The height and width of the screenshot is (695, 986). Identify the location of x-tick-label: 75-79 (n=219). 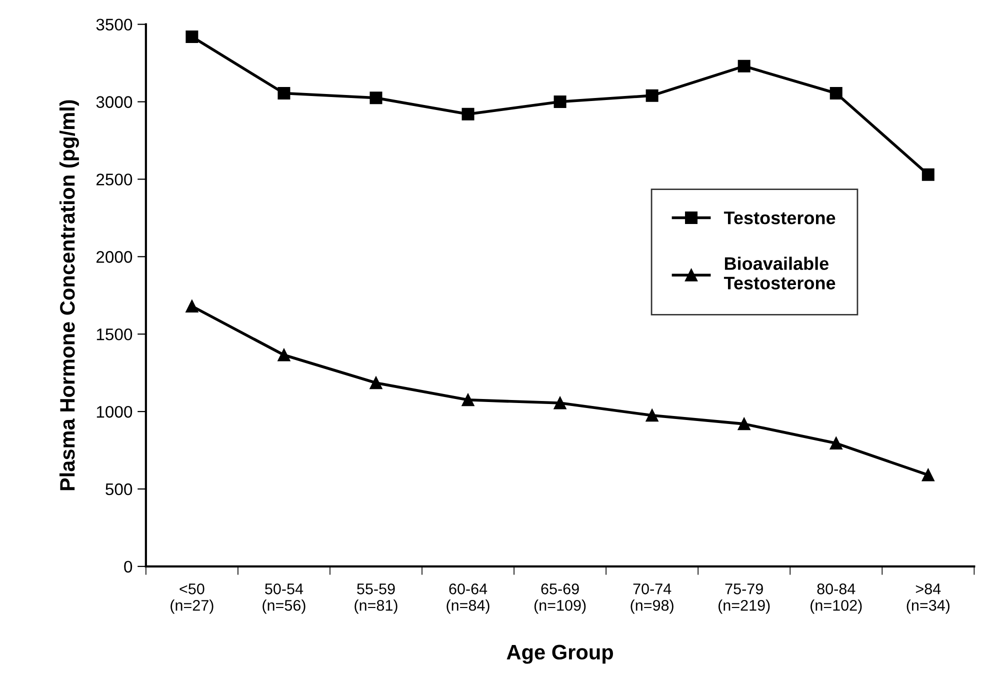
(744, 598).